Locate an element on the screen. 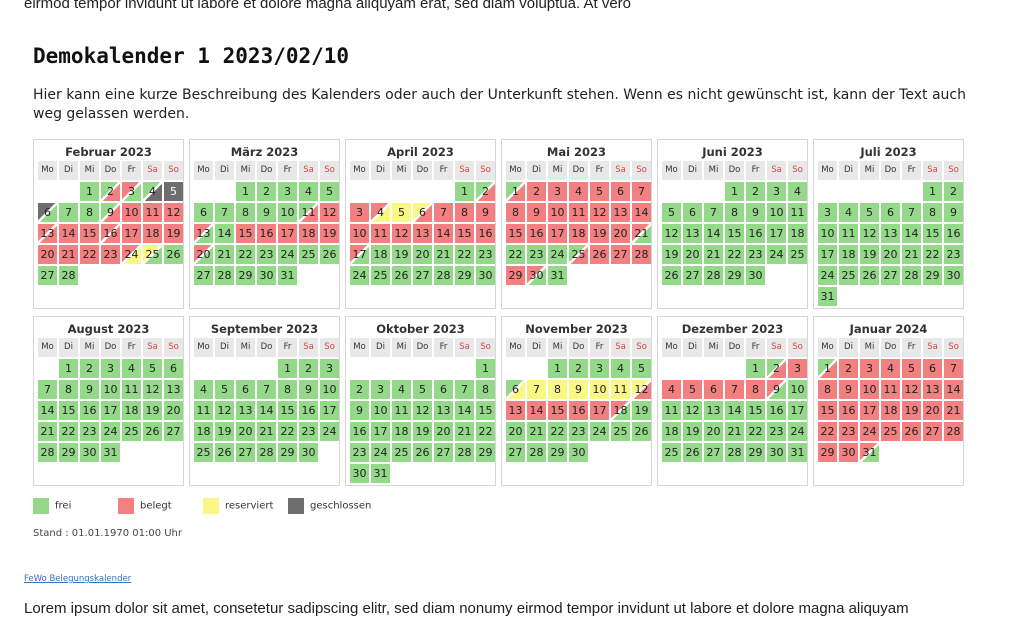 The width and height of the screenshot is (1024, 617). day-cell: 24 is located at coordinates (599, 431).